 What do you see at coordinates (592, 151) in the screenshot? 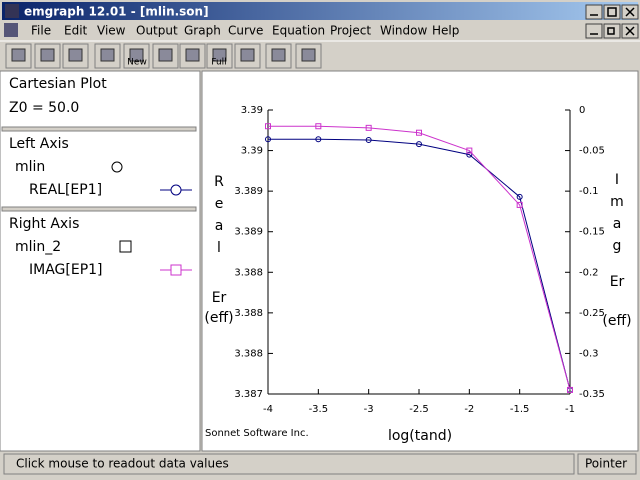
I see `y2-tick-label: -0.05` at bounding box center [592, 151].